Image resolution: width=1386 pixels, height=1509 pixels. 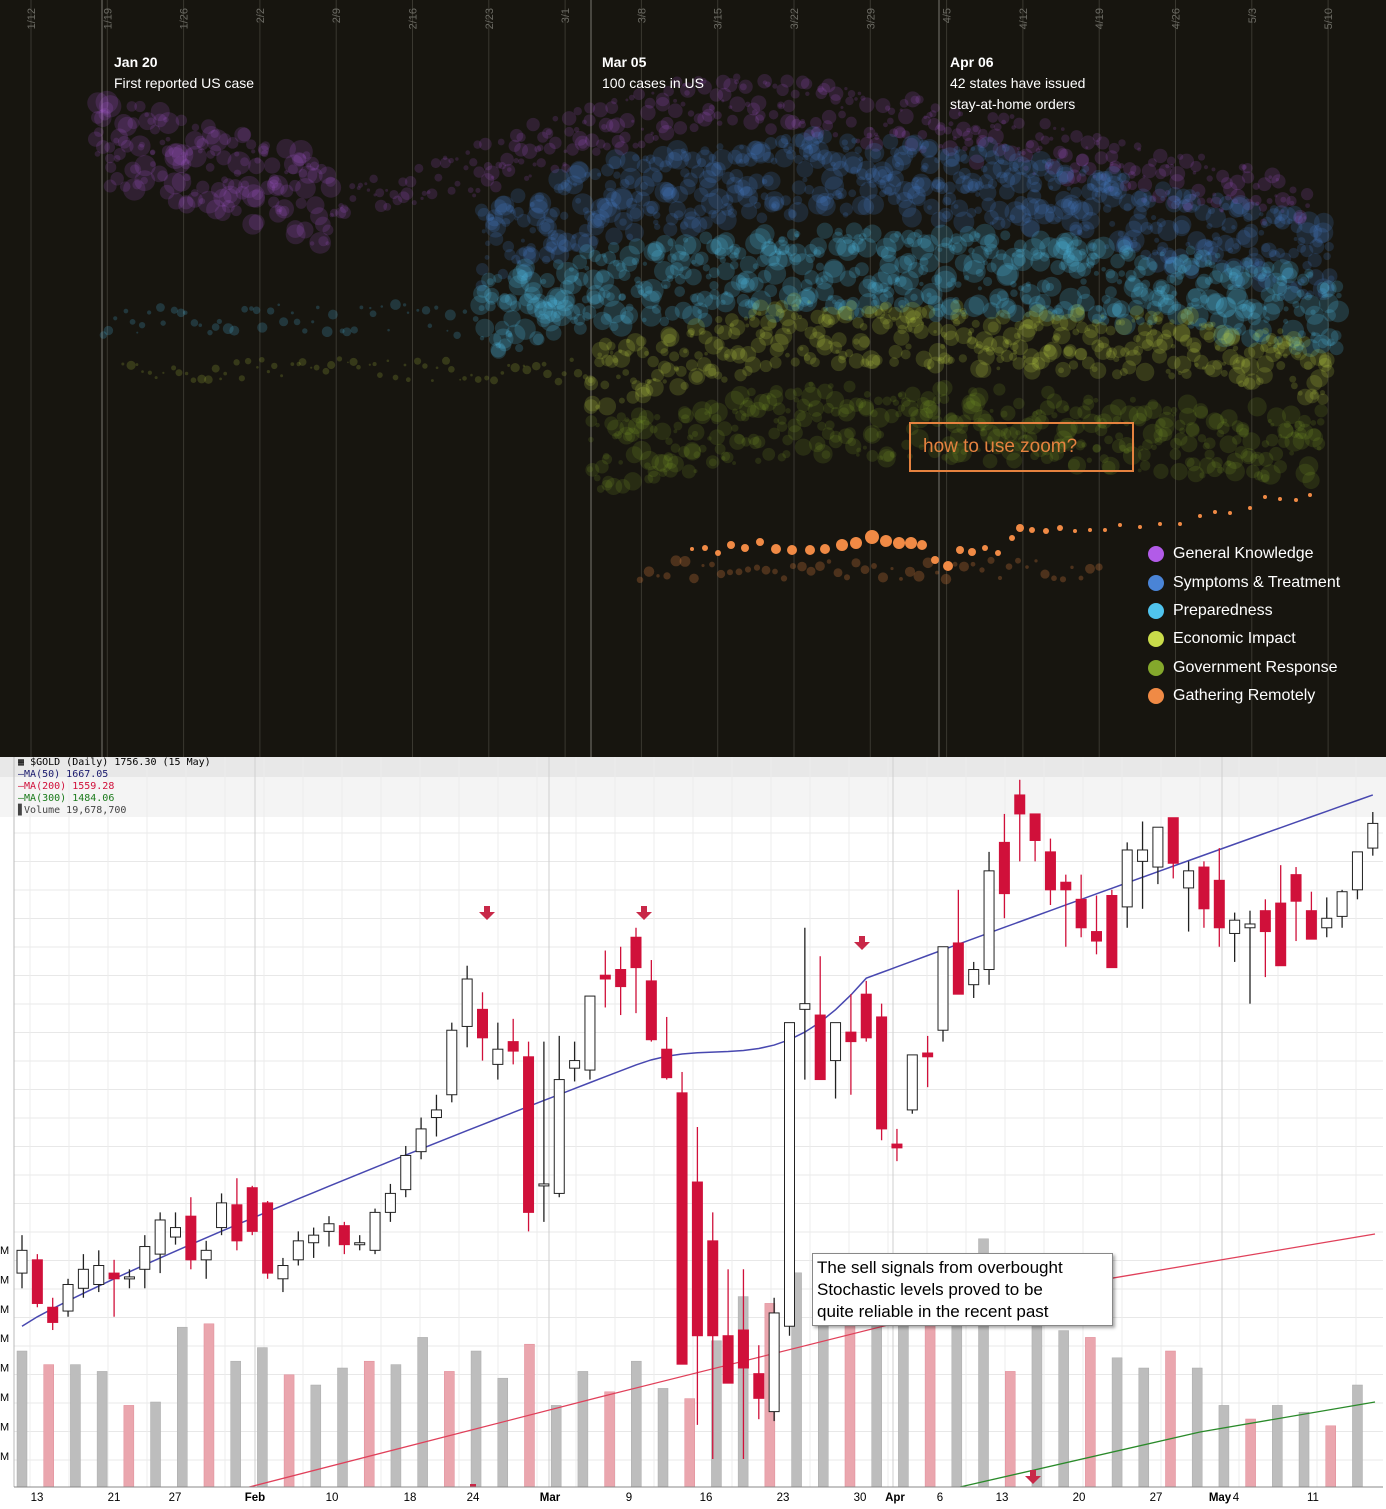 What do you see at coordinates (1244, 582) in the screenshot?
I see `legend-item-symptoms-treatment: Symptoms & Treatment` at bounding box center [1244, 582].